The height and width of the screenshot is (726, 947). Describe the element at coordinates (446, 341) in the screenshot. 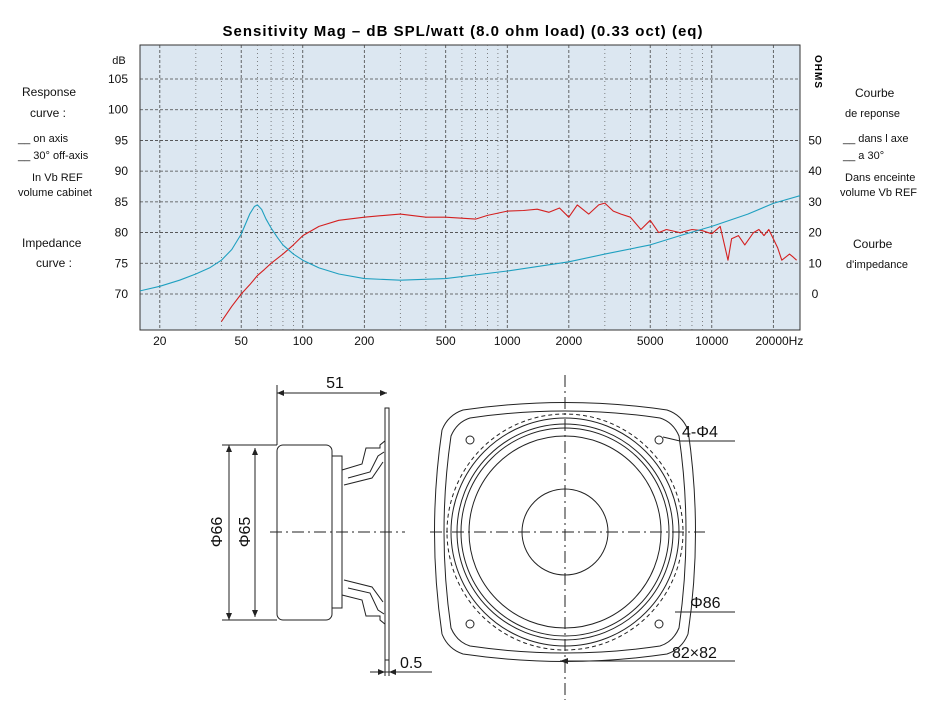

I see `x-tick-label: 500` at that location.